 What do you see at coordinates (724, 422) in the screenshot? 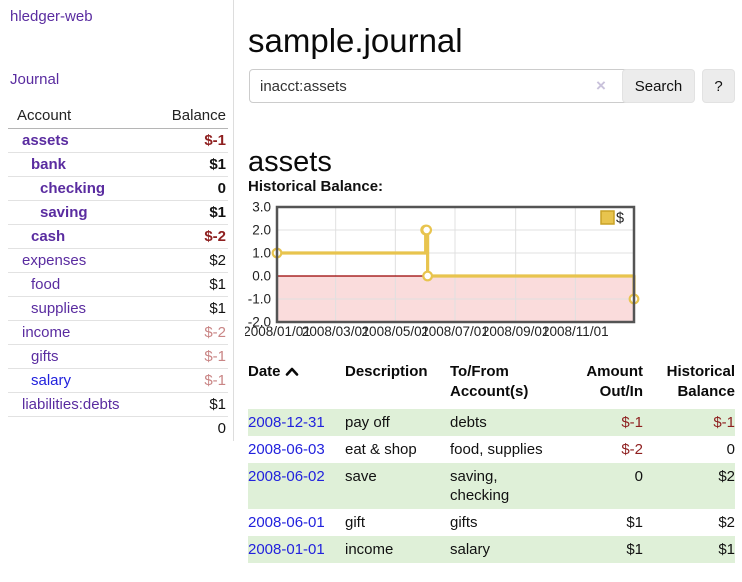
I see `transaction-balance: $-1` at bounding box center [724, 422].